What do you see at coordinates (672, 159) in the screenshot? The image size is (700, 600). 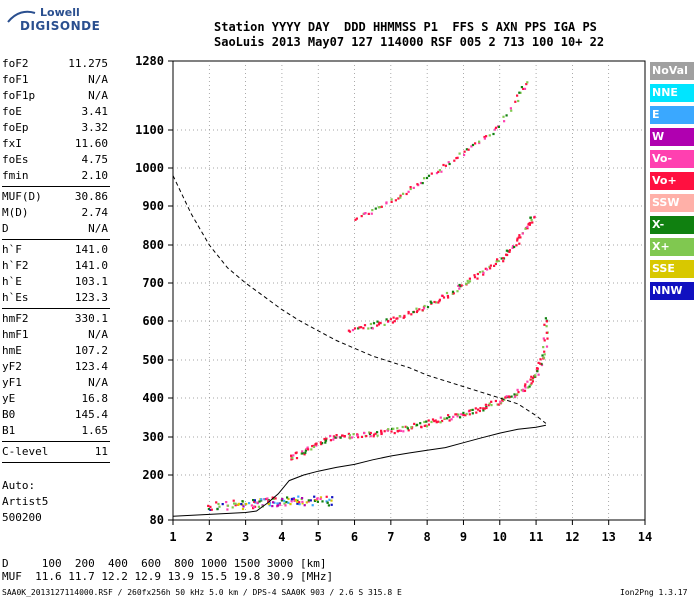 I see `legend-item-vo-: Vo-` at bounding box center [672, 159].